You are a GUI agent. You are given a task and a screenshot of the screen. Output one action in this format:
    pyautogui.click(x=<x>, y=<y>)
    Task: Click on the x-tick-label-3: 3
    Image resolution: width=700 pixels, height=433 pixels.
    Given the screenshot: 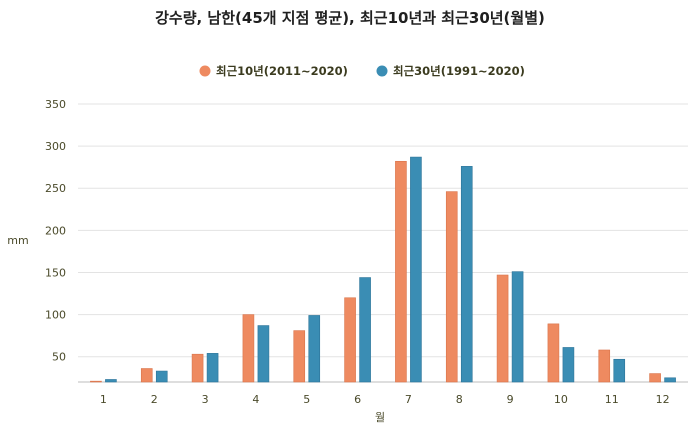 What is the action you would take?
    pyautogui.click(x=205, y=399)
    